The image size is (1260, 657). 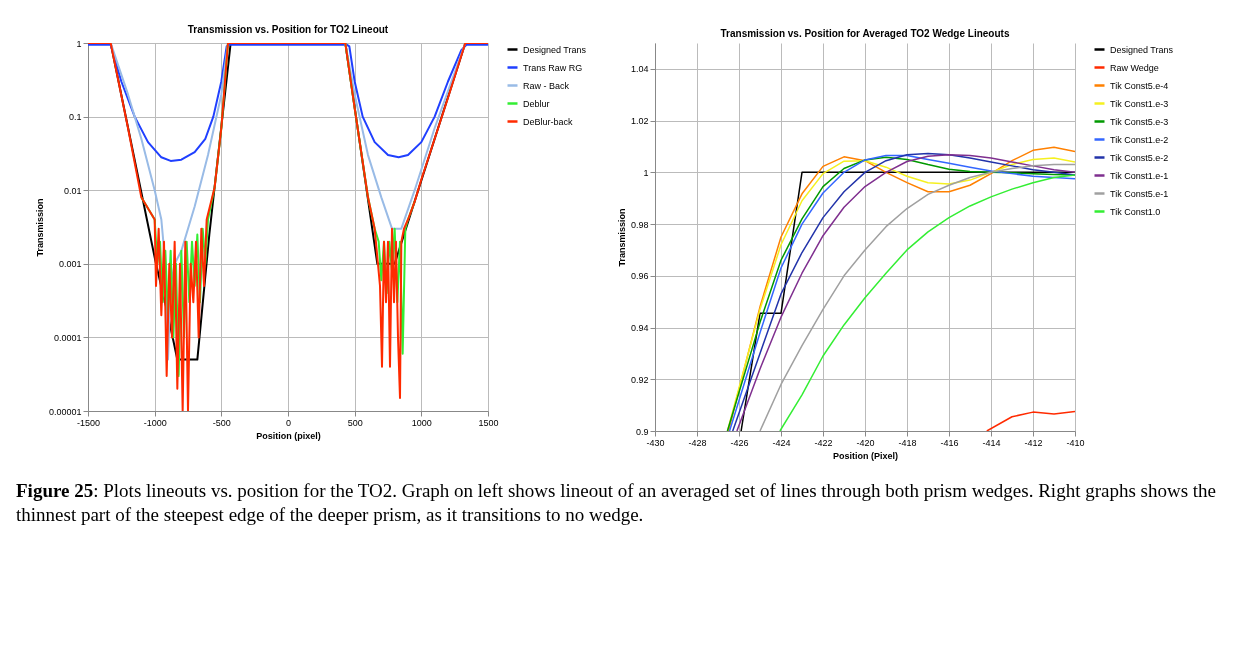 I want to click on y-tick-label: 1.02, so click(x=639, y=121).